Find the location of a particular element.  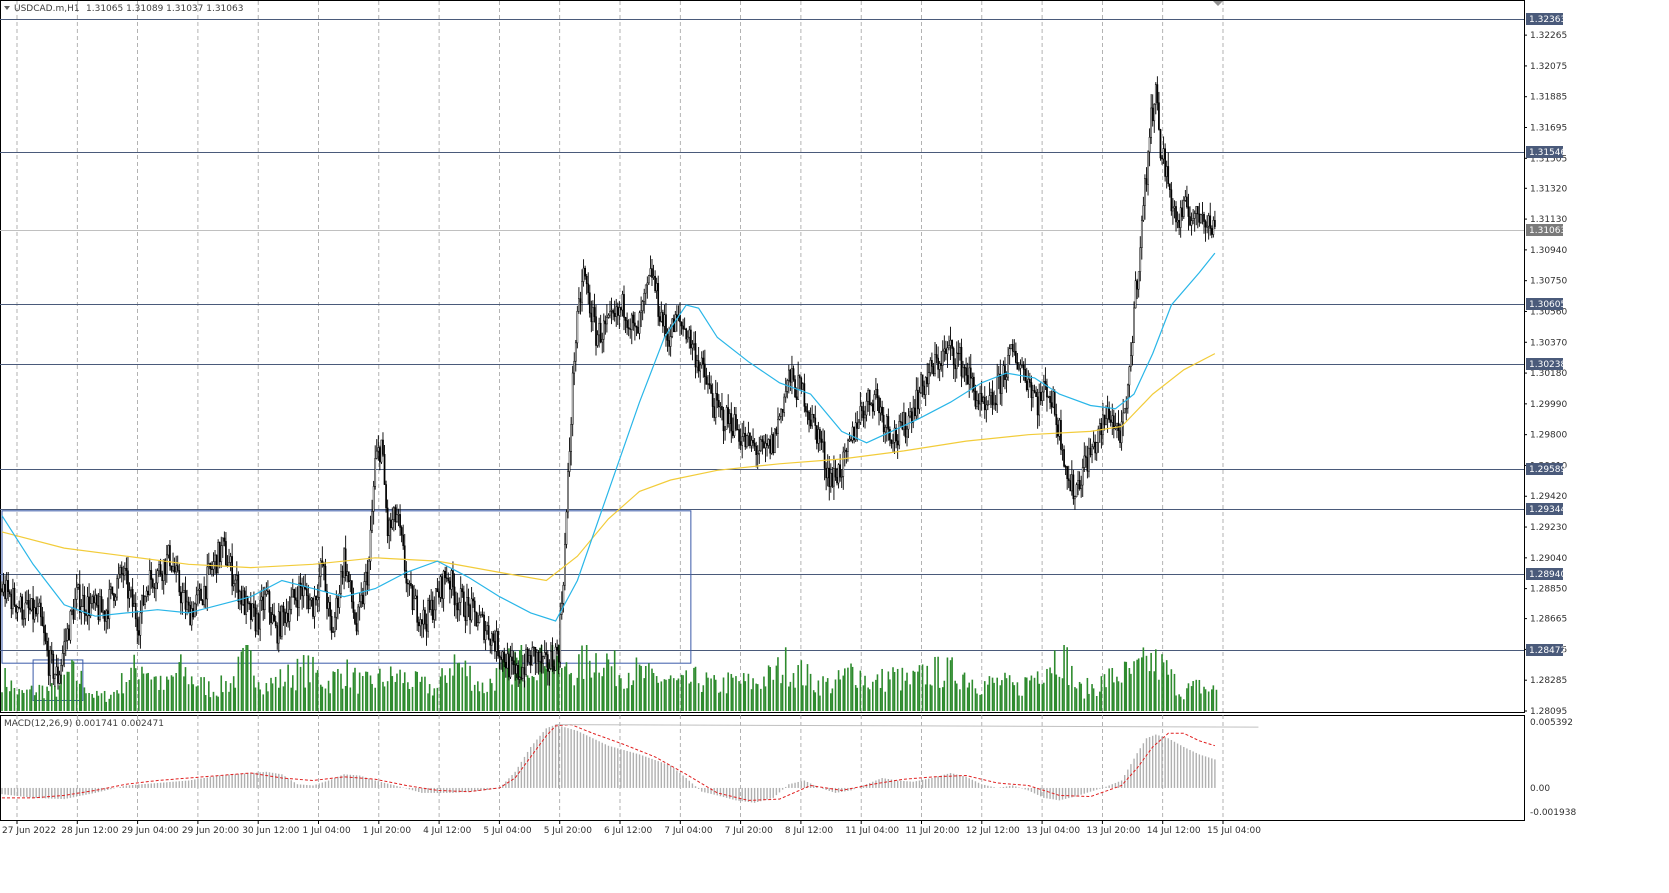

shift-marker-icon is located at coordinates (1218, 3).